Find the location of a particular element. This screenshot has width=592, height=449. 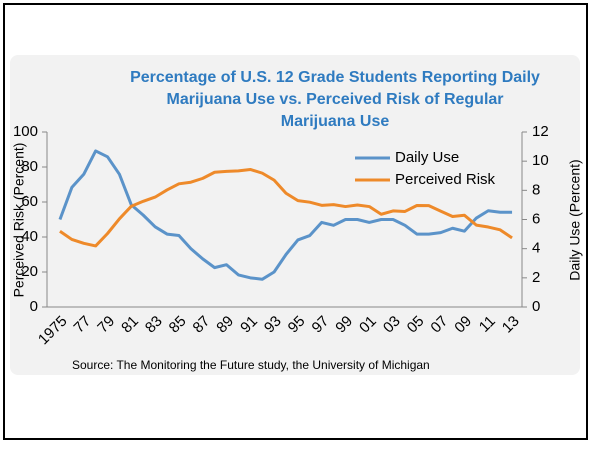

y-tick-label: 100 is located at coordinates (25, 131).